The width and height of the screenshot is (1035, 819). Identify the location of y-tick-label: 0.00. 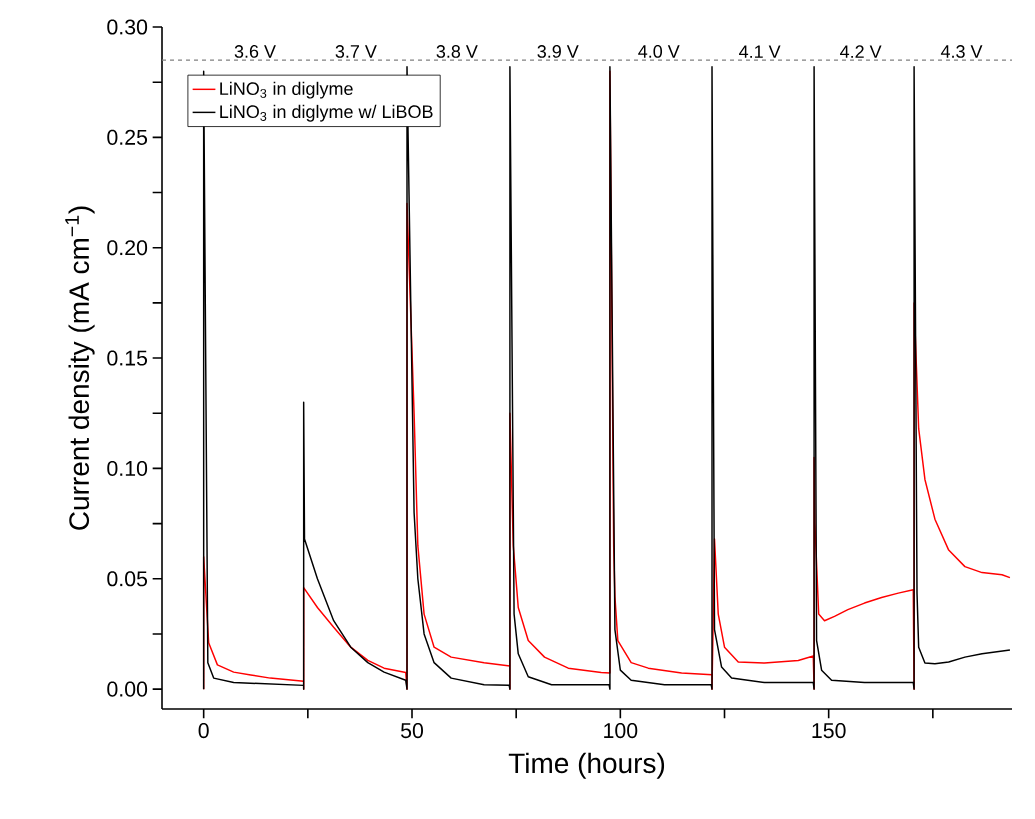
(127, 689).